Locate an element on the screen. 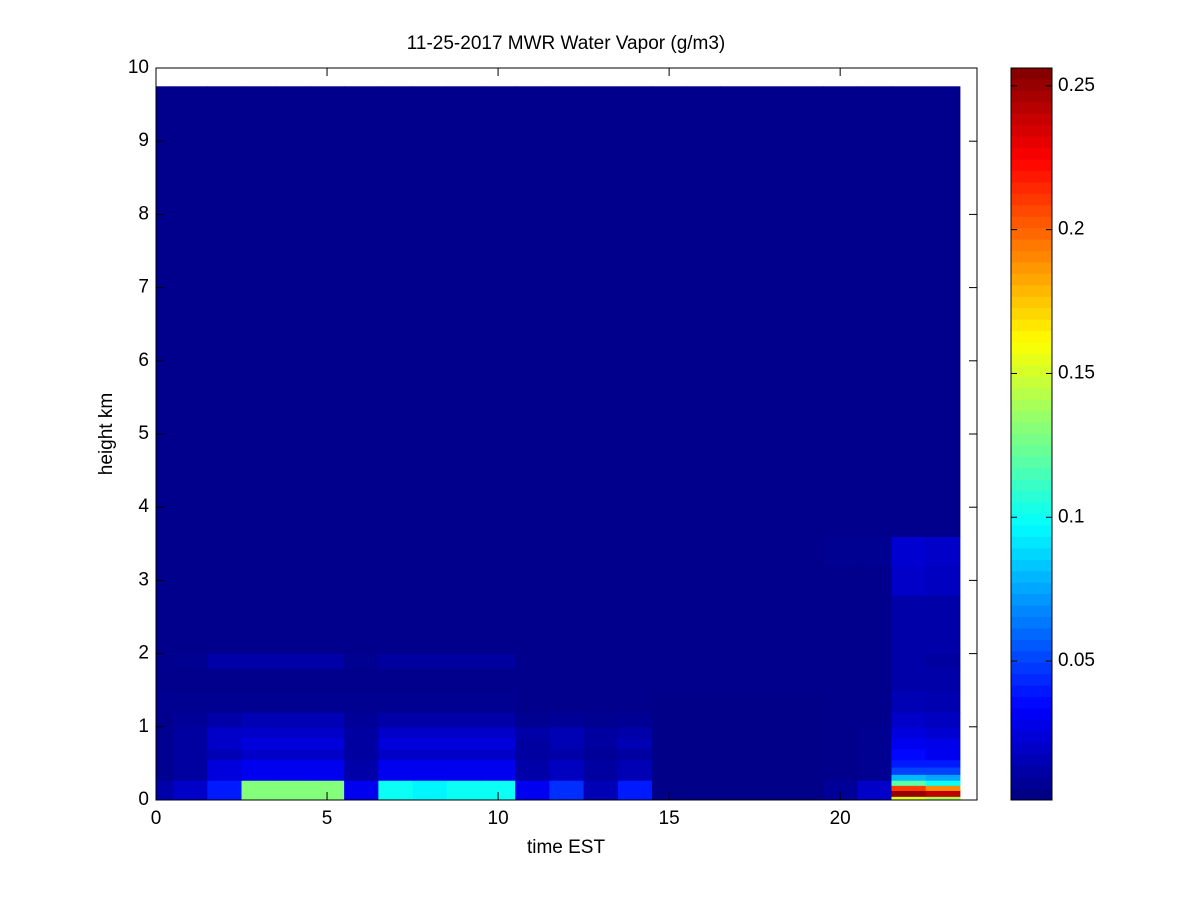  y-tick-label: 3 is located at coordinates (143, 579).